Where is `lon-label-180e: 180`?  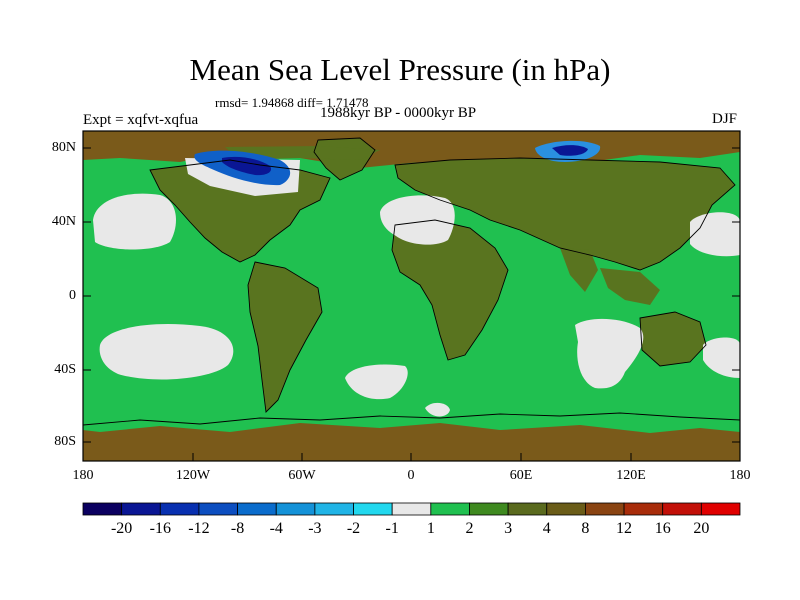 lon-label-180e: 180 is located at coordinates (740, 475).